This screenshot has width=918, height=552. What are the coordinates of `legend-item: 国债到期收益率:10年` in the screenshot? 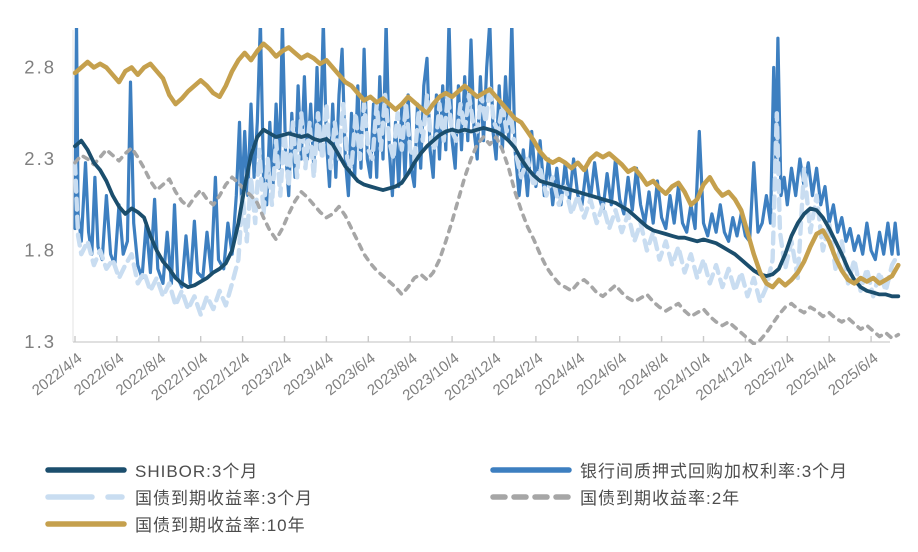 It's located at (179, 523).